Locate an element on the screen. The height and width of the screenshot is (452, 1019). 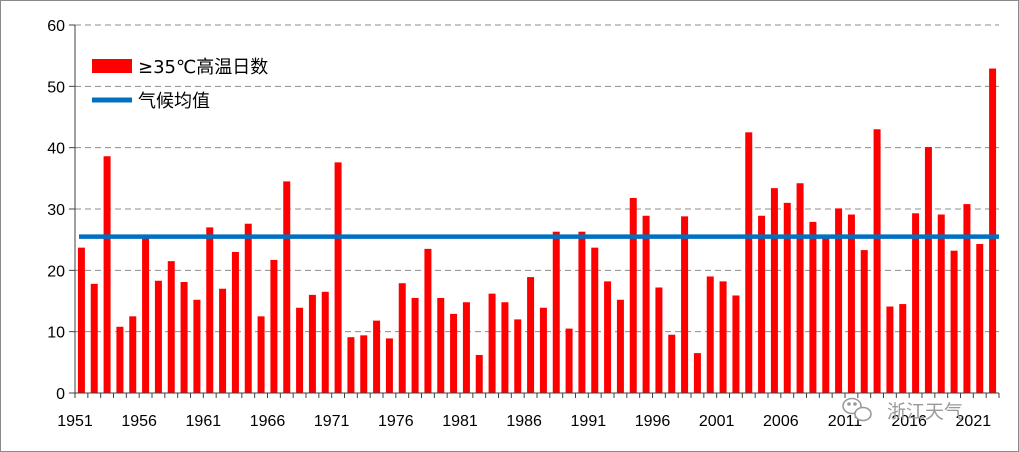
y-tick-label: 60 is located at coordinates (56, 26).